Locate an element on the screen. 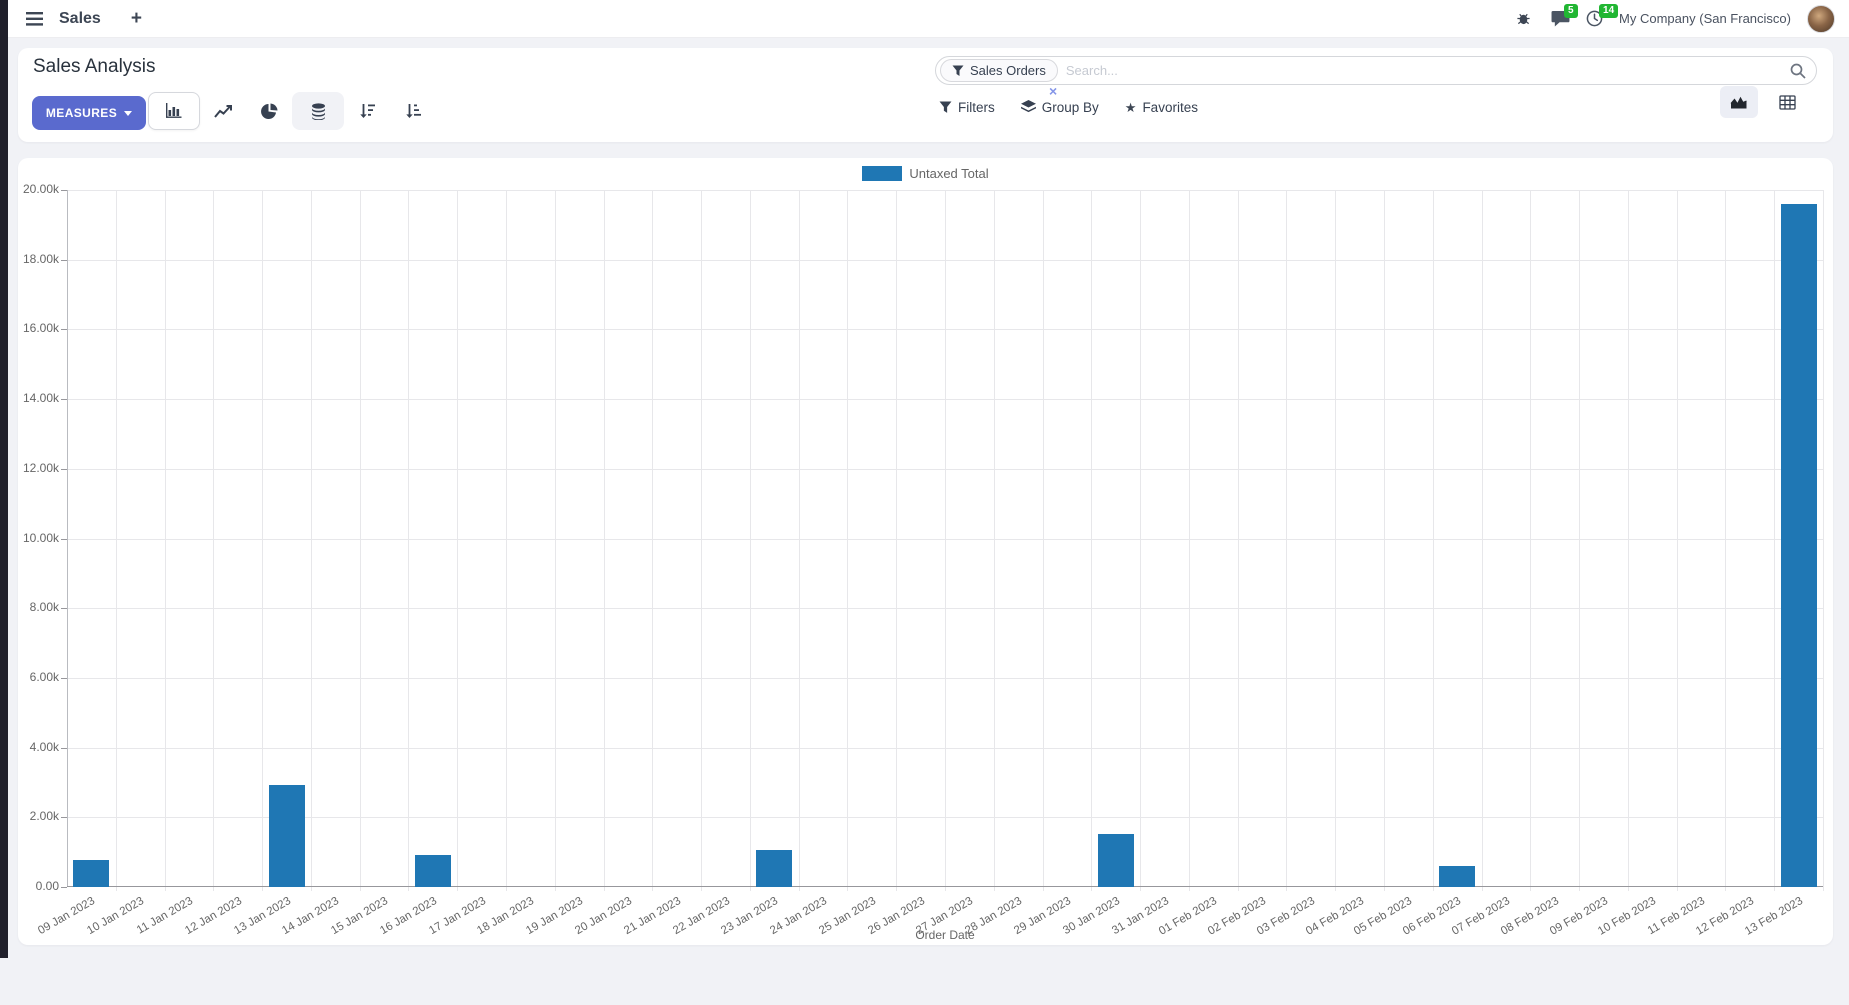  y-tick-label: 16.00k is located at coordinates (40, 328).